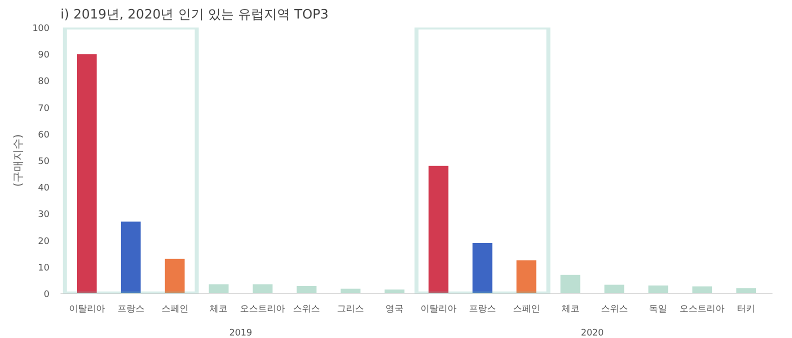 The height and width of the screenshot is (338, 792). What do you see at coordinates (44, 215) in the screenshot?
I see `y-tick-label: 30` at bounding box center [44, 215].